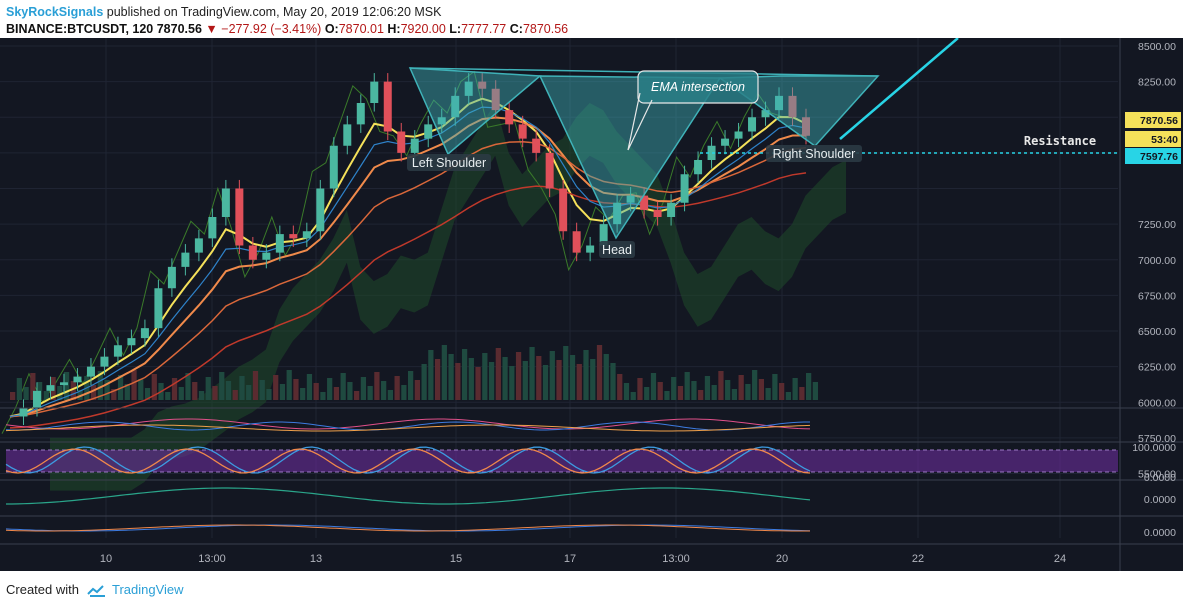  Describe the element at coordinates (212, 559) in the screenshot. I see `x-tick-label: 13:00` at that location.